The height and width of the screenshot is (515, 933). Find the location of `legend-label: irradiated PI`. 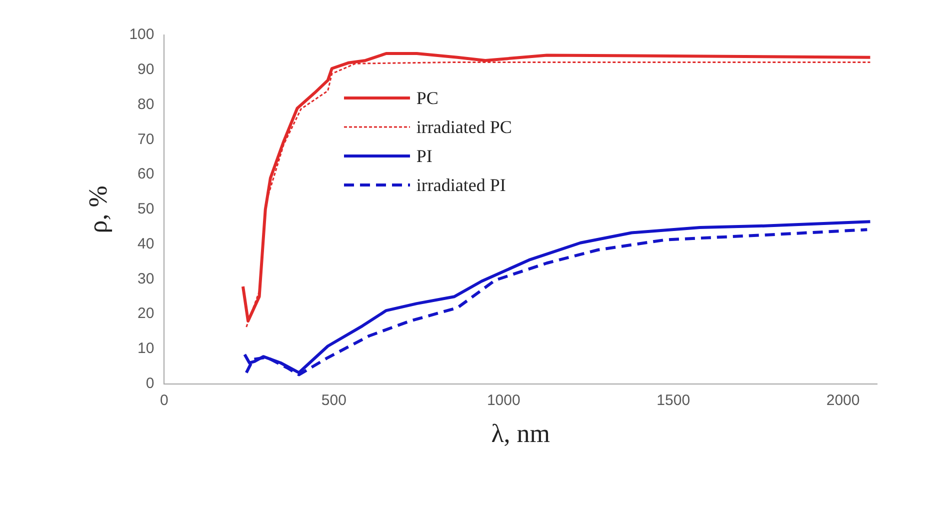

legend-label: irradiated PI is located at coordinates (461, 185).